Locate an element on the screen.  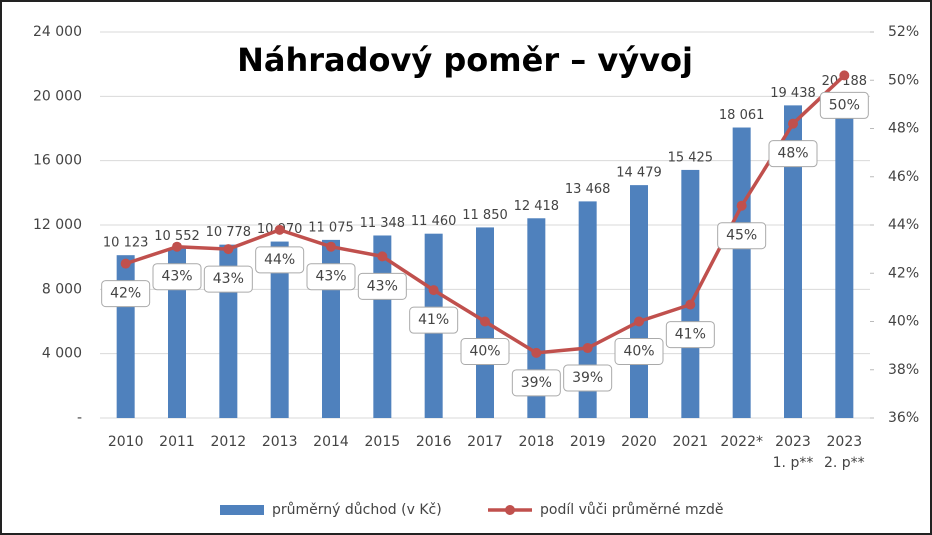
bar-value-label: 11 075 is located at coordinates (331, 227).